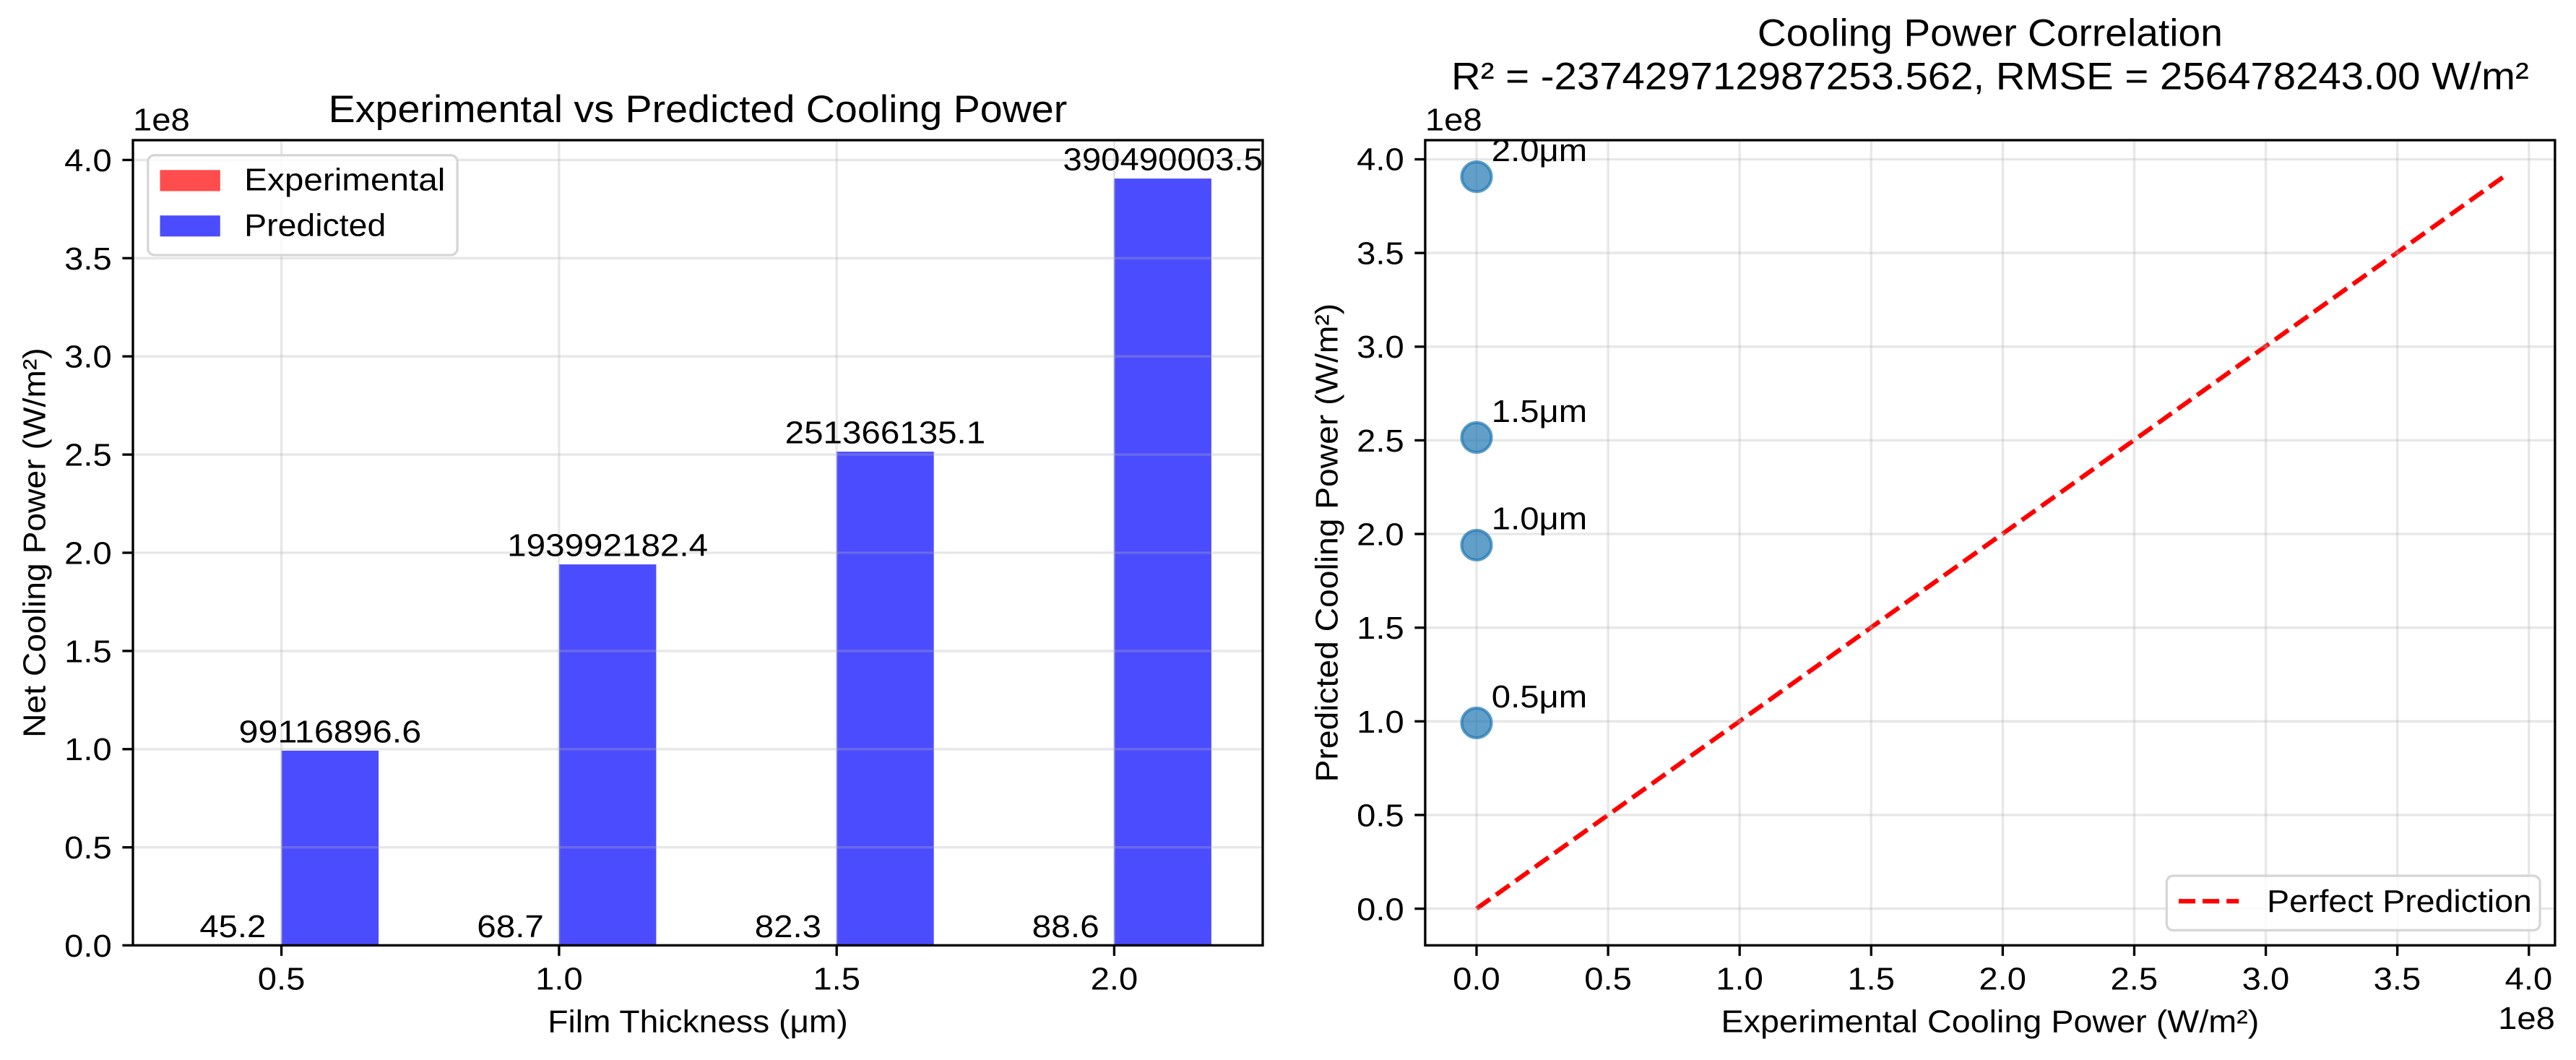 Image resolution: width=2576 pixels, height=1060 pixels. What do you see at coordinates (607, 546) in the screenshot?
I see `svg-text: 193992182.4` at bounding box center [607, 546].